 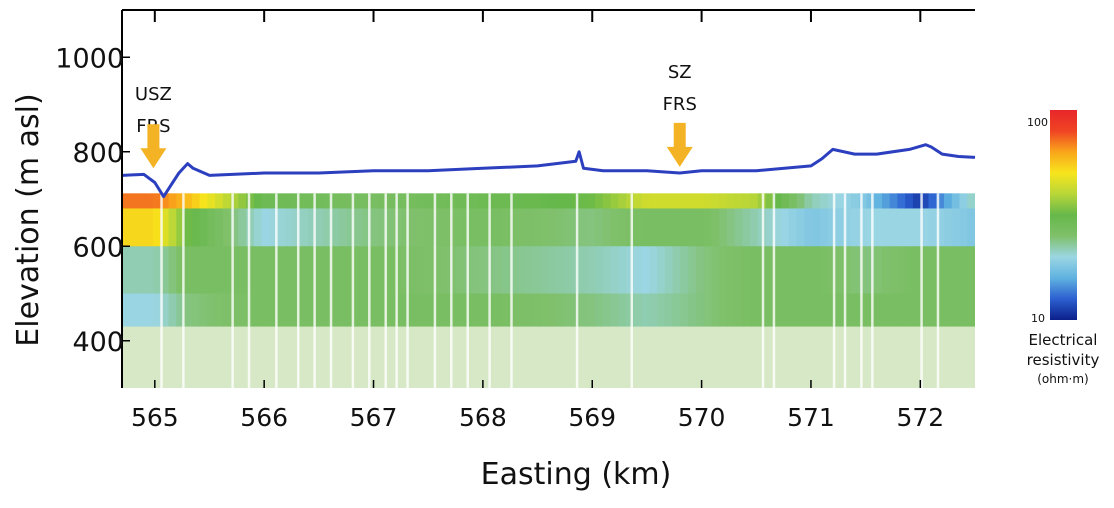 What do you see at coordinates (153, 94) in the screenshot?
I see `annotation-label: USZ` at bounding box center [153, 94].